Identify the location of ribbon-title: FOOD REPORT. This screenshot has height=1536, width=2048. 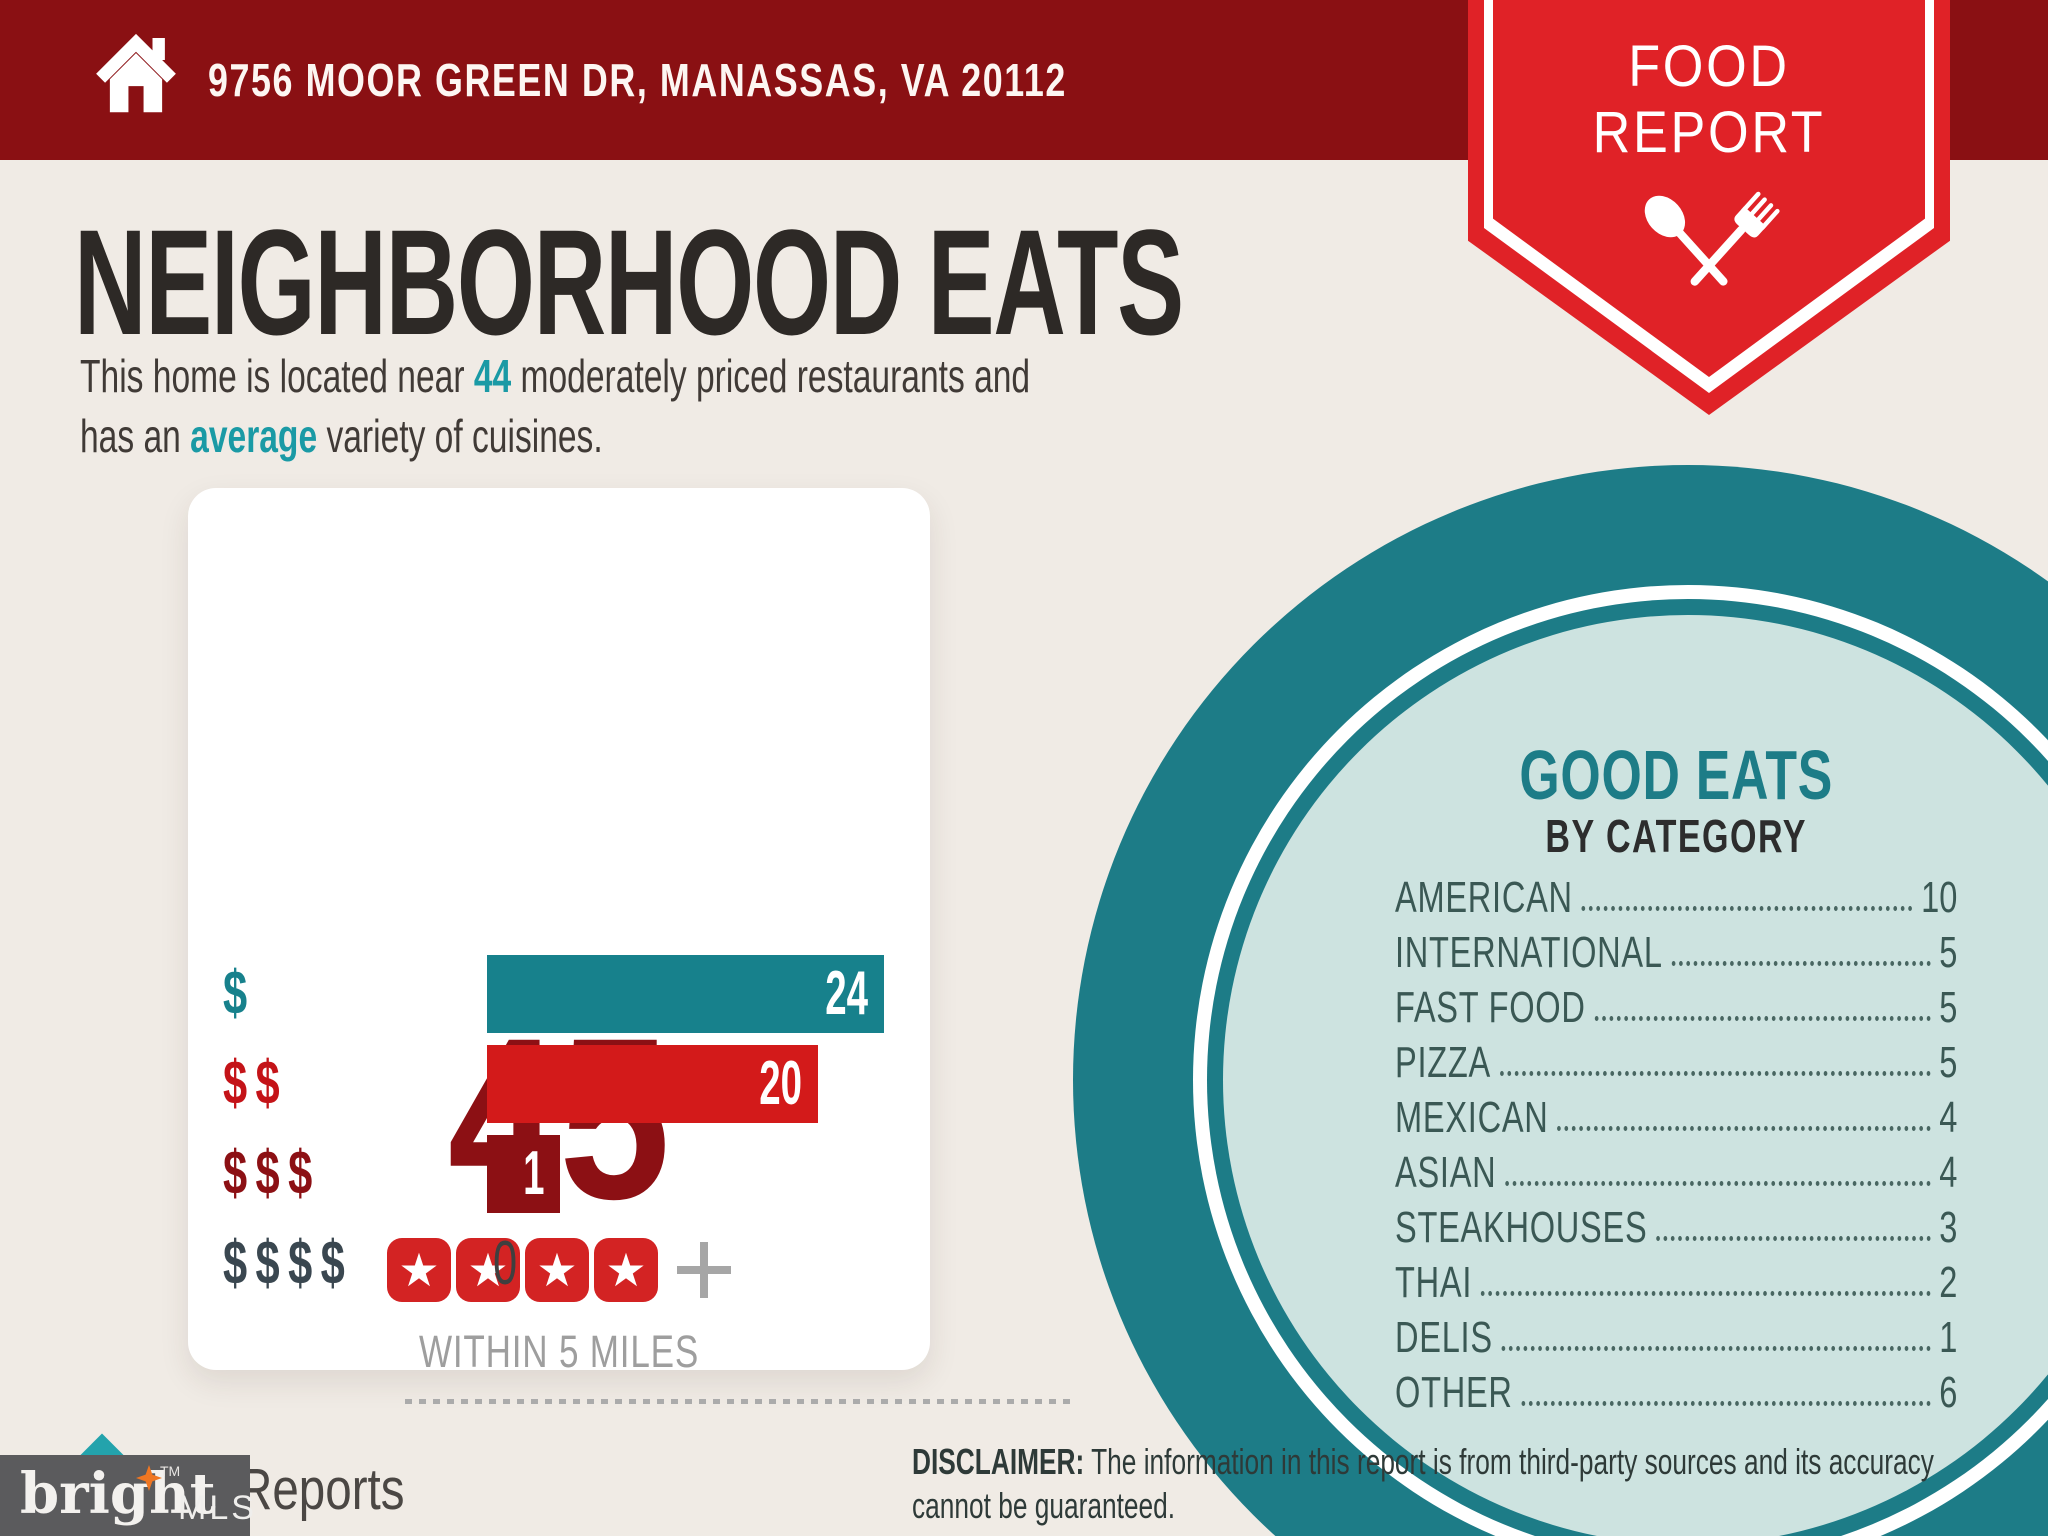
(1709, 100).